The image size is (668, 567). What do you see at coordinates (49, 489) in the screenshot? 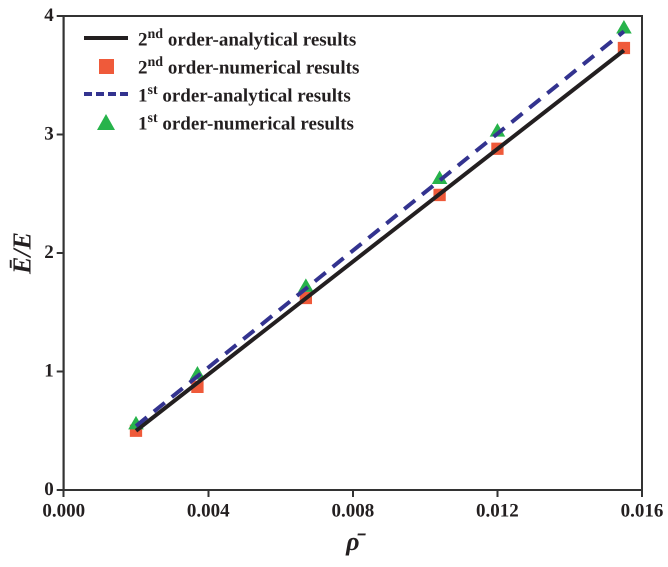
I see `y-tick-label: 0` at bounding box center [49, 489].